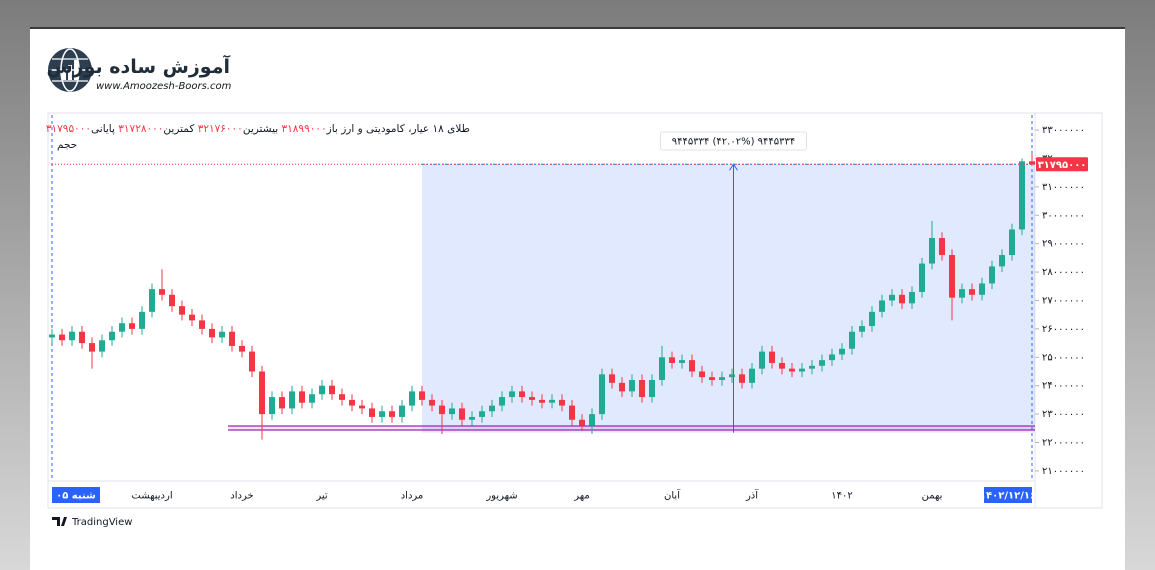 The image size is (1155, 570). What do you see at coordinates (332, 129) in the screenshot?
I see `legend-label: باز` at bounding box center [332, 129].